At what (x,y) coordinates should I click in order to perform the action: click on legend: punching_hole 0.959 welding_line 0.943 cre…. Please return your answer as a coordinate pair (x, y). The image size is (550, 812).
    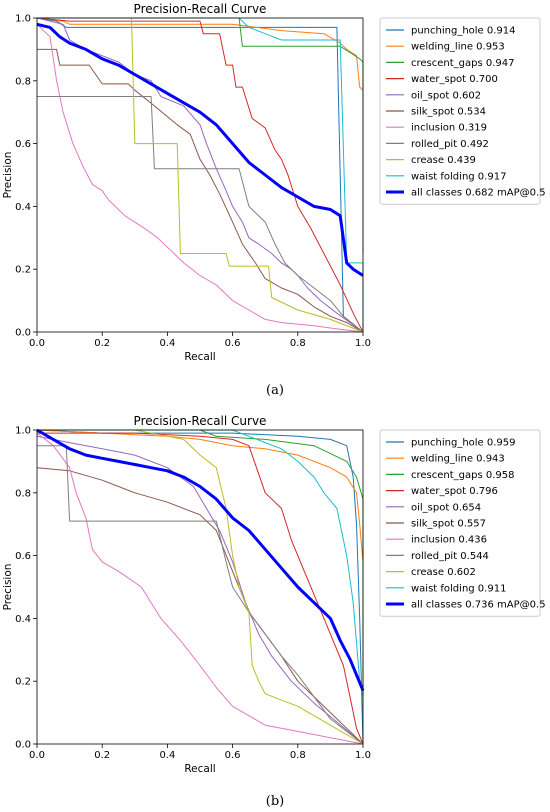
    Looking at the image, I should click on (462, 523).